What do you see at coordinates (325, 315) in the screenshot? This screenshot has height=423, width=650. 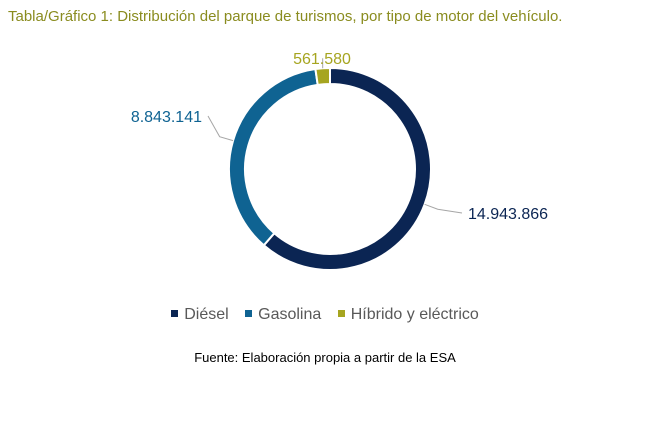 I see `legend: Diésel Gasolina Híbrido y eléctrico` at bounding box center [325, 315].